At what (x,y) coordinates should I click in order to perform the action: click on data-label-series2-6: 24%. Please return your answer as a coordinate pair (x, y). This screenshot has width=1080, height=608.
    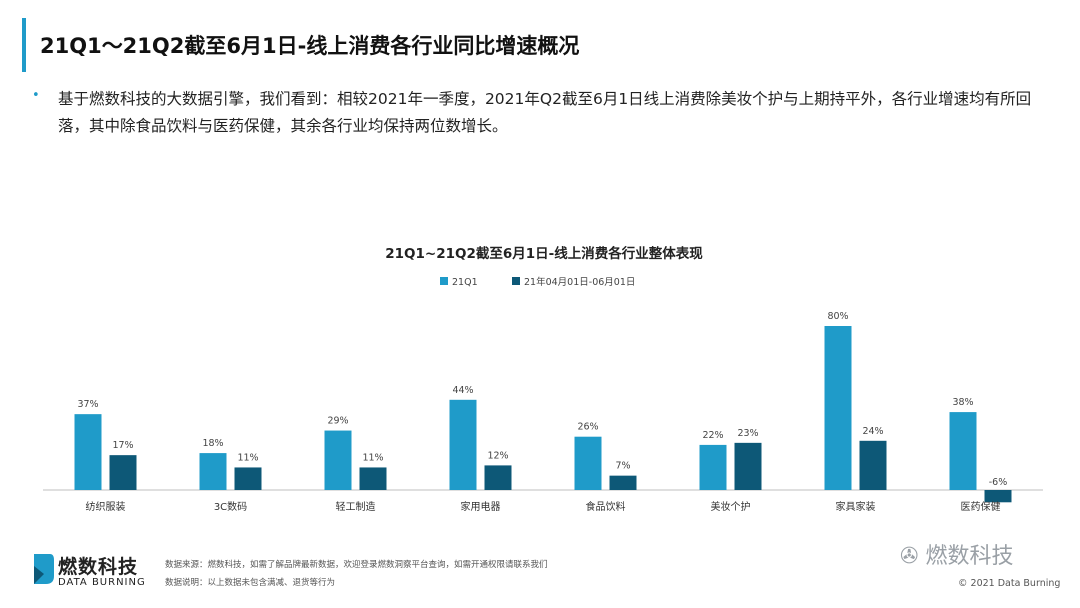
    Looking at the image, I should click on (872, 431).